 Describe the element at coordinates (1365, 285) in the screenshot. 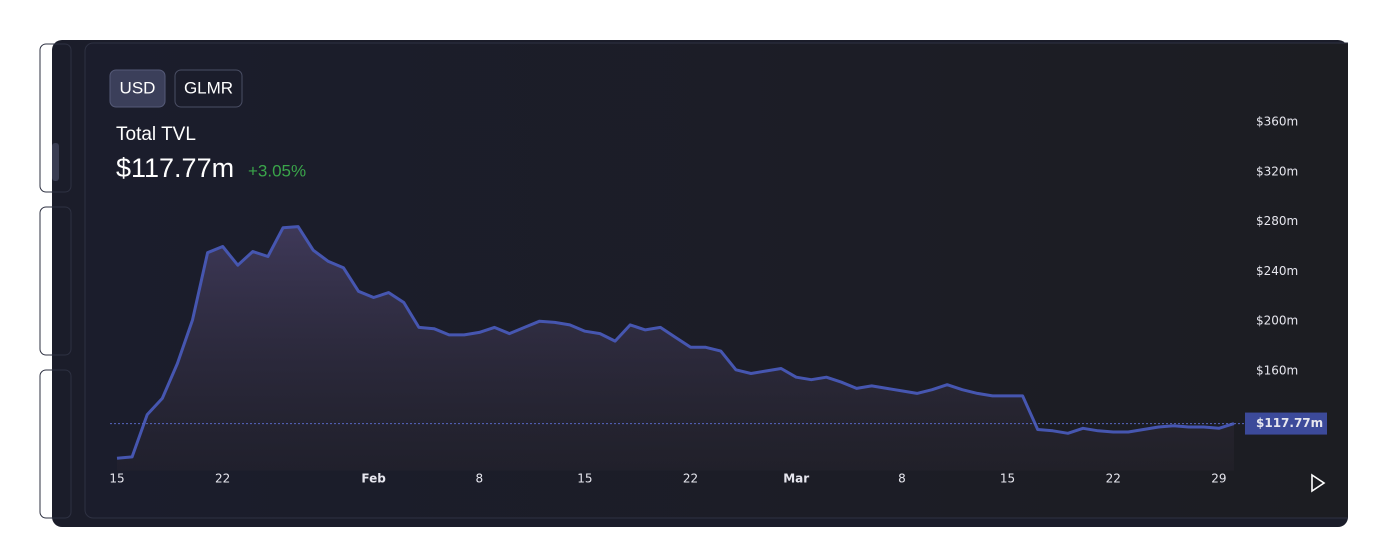

I see `edge-mask` at that location.